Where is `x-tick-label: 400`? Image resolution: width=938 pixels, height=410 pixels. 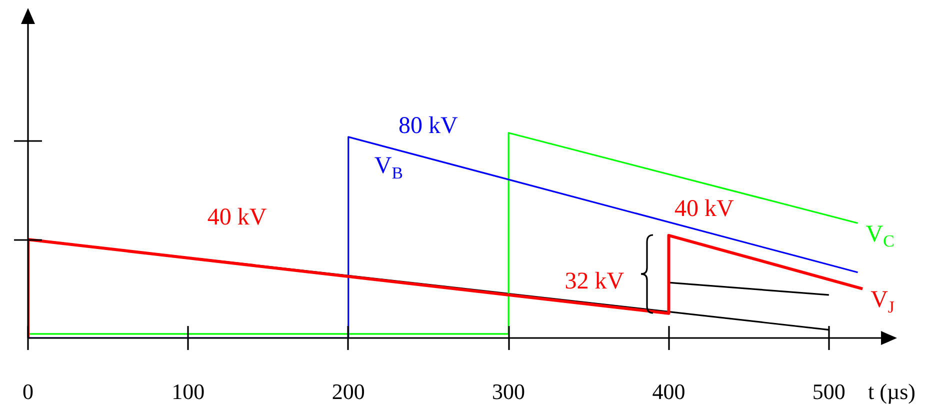
x-tick-label: 400 is located at coordinates (669, 391).